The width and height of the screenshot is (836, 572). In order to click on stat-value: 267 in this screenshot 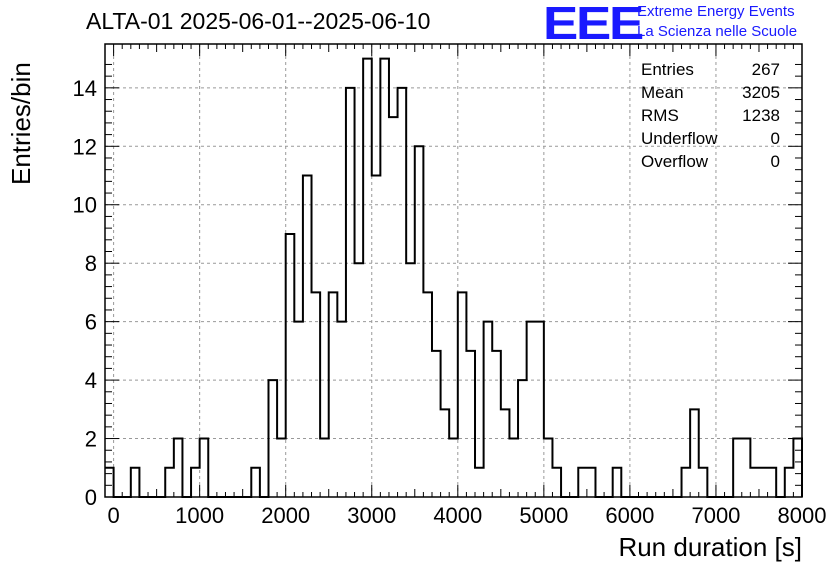, I will do `click(765, 69)`.